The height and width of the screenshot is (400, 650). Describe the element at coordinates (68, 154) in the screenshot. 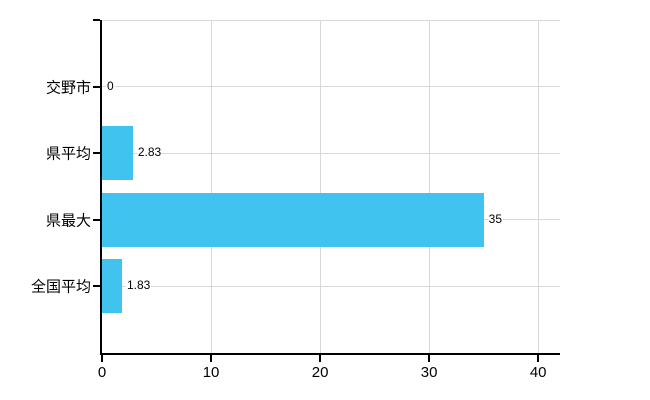

I see `category-label: 県平均` at that location.